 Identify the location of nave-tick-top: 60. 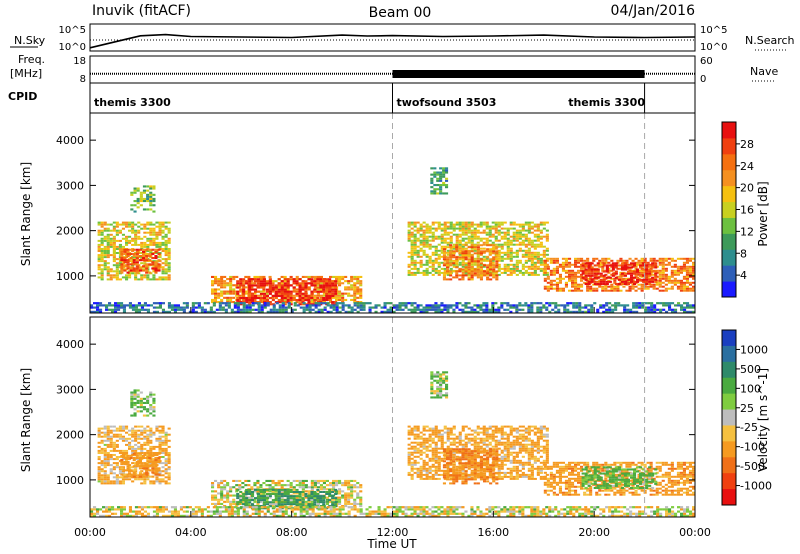
(706, 61).